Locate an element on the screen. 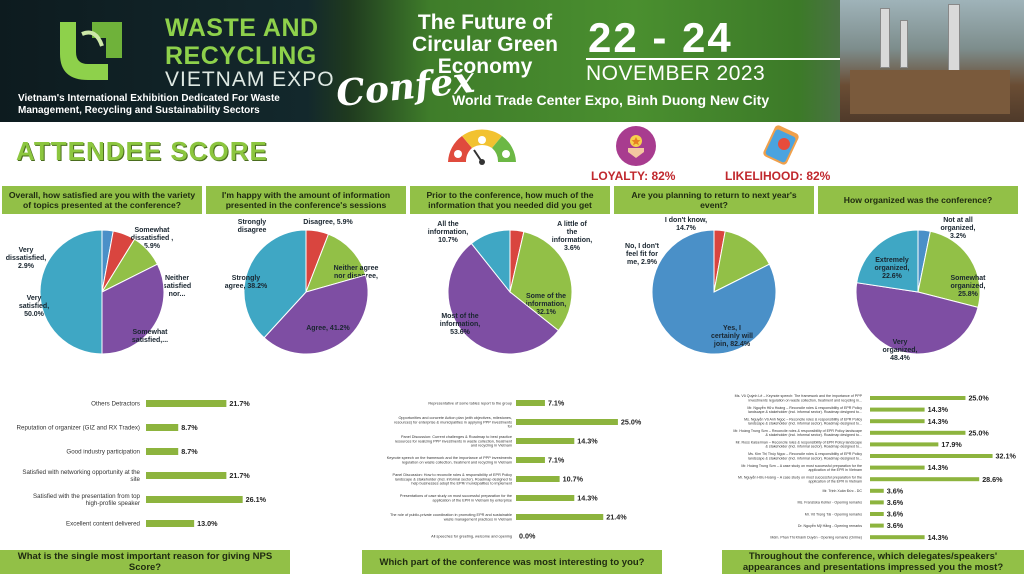  bar-mr-tr-nh-xu-n-c-dc is located at coordinates (877, 490).